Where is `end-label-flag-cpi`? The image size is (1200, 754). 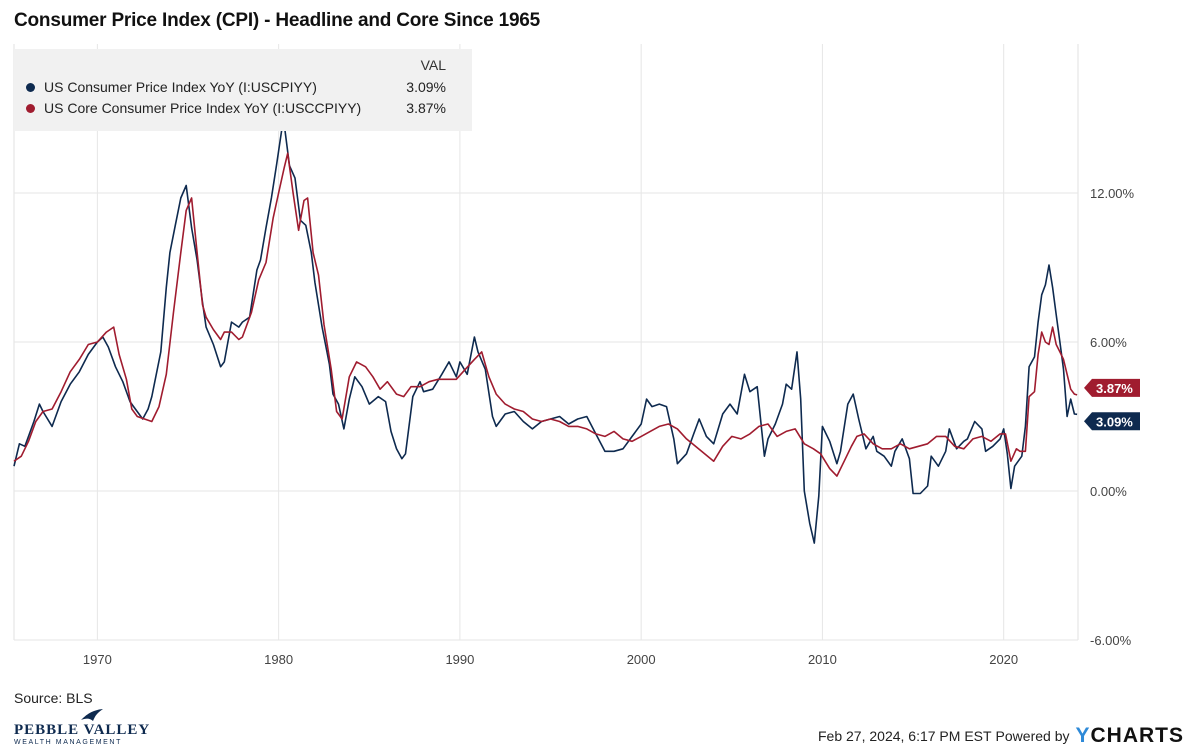
end-label-flag-cpi is located at coordinates (1112, 421).